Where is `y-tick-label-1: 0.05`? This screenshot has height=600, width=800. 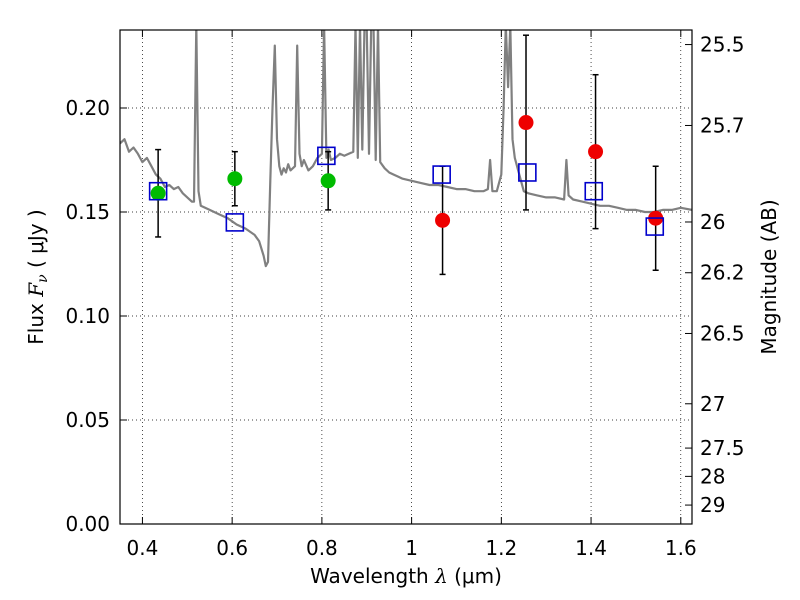
y-tick-label-1: 0.05 is located at coordinates (87, 420).